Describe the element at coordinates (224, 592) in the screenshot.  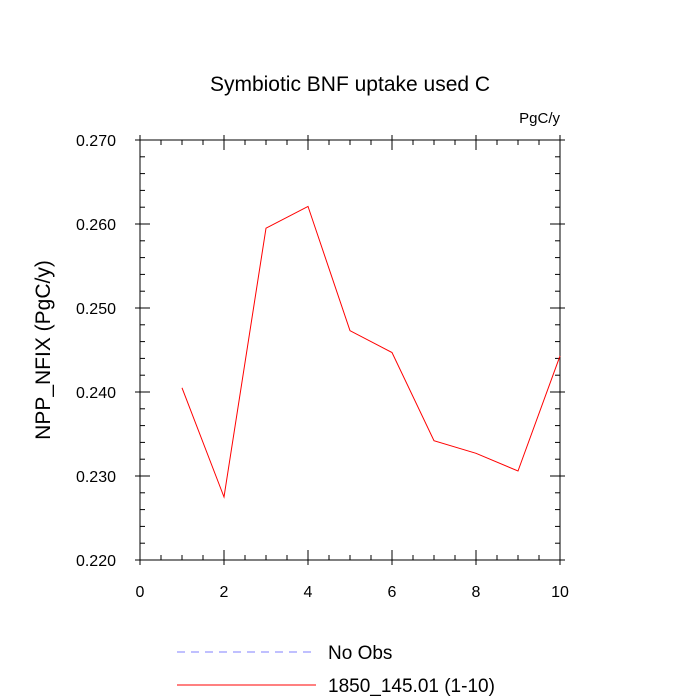
I see `x-tick-label: 2` at that location.